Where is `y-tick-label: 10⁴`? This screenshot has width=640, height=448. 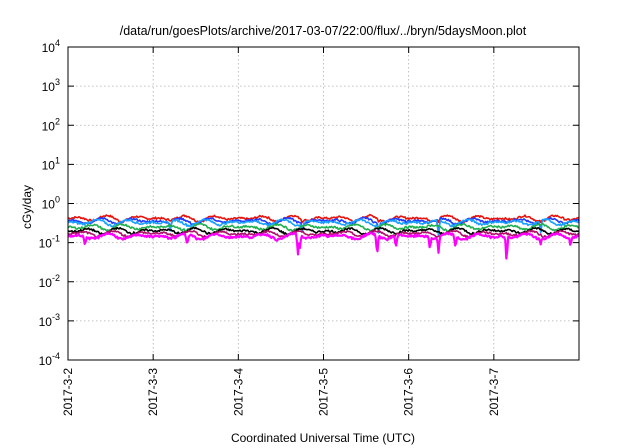
y-tick-label: 10⁴ is located at coordinates (51, 46).